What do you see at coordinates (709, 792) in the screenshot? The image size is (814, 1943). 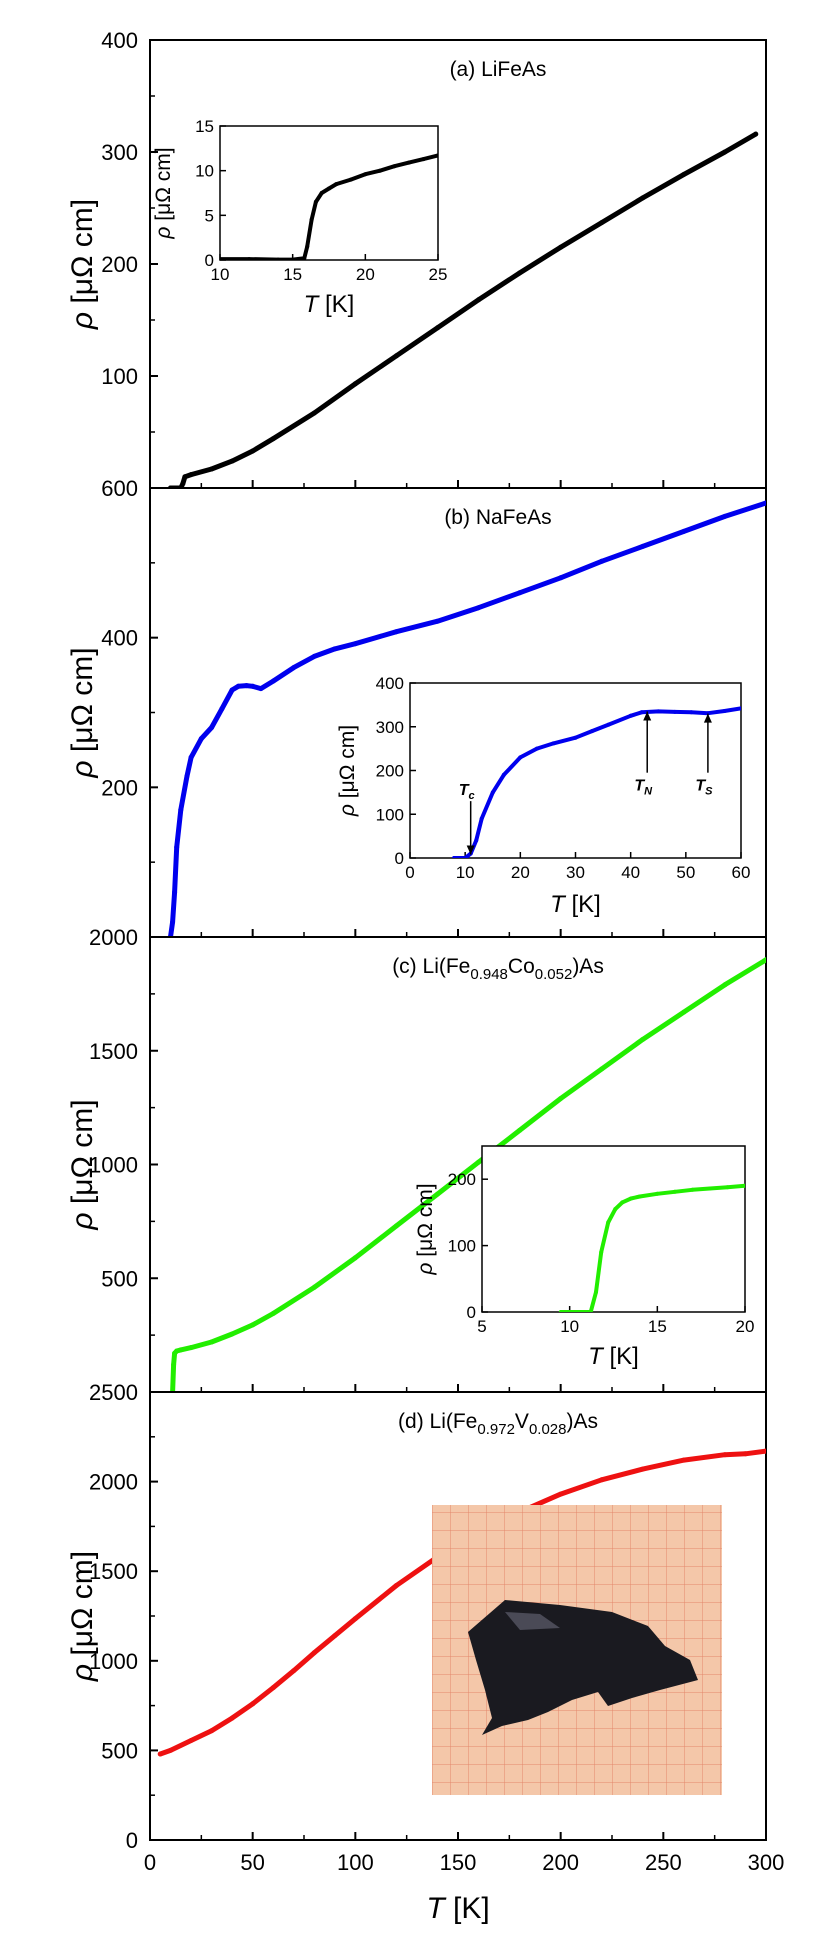 I see `label-part: S` at bounding box center [709, 792].